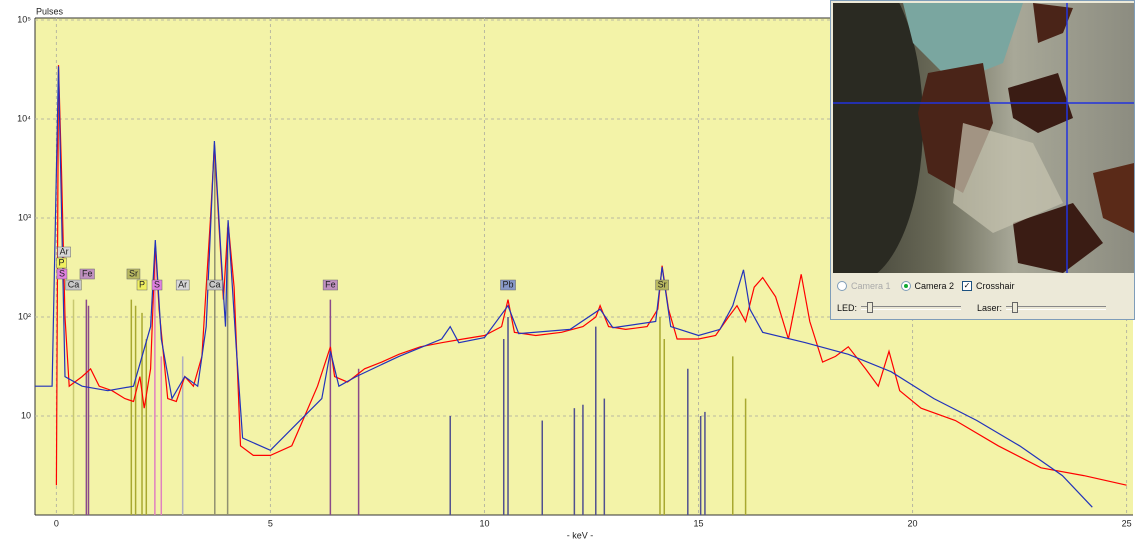  I want to click on y-axis-label: Pulses, so click(50, 11).